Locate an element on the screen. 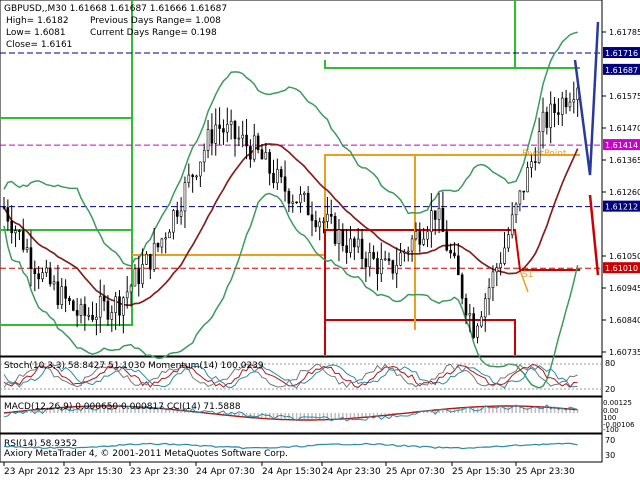  time-tick-label: 25 Apr 15:30 is located at coordinates (481, 472).